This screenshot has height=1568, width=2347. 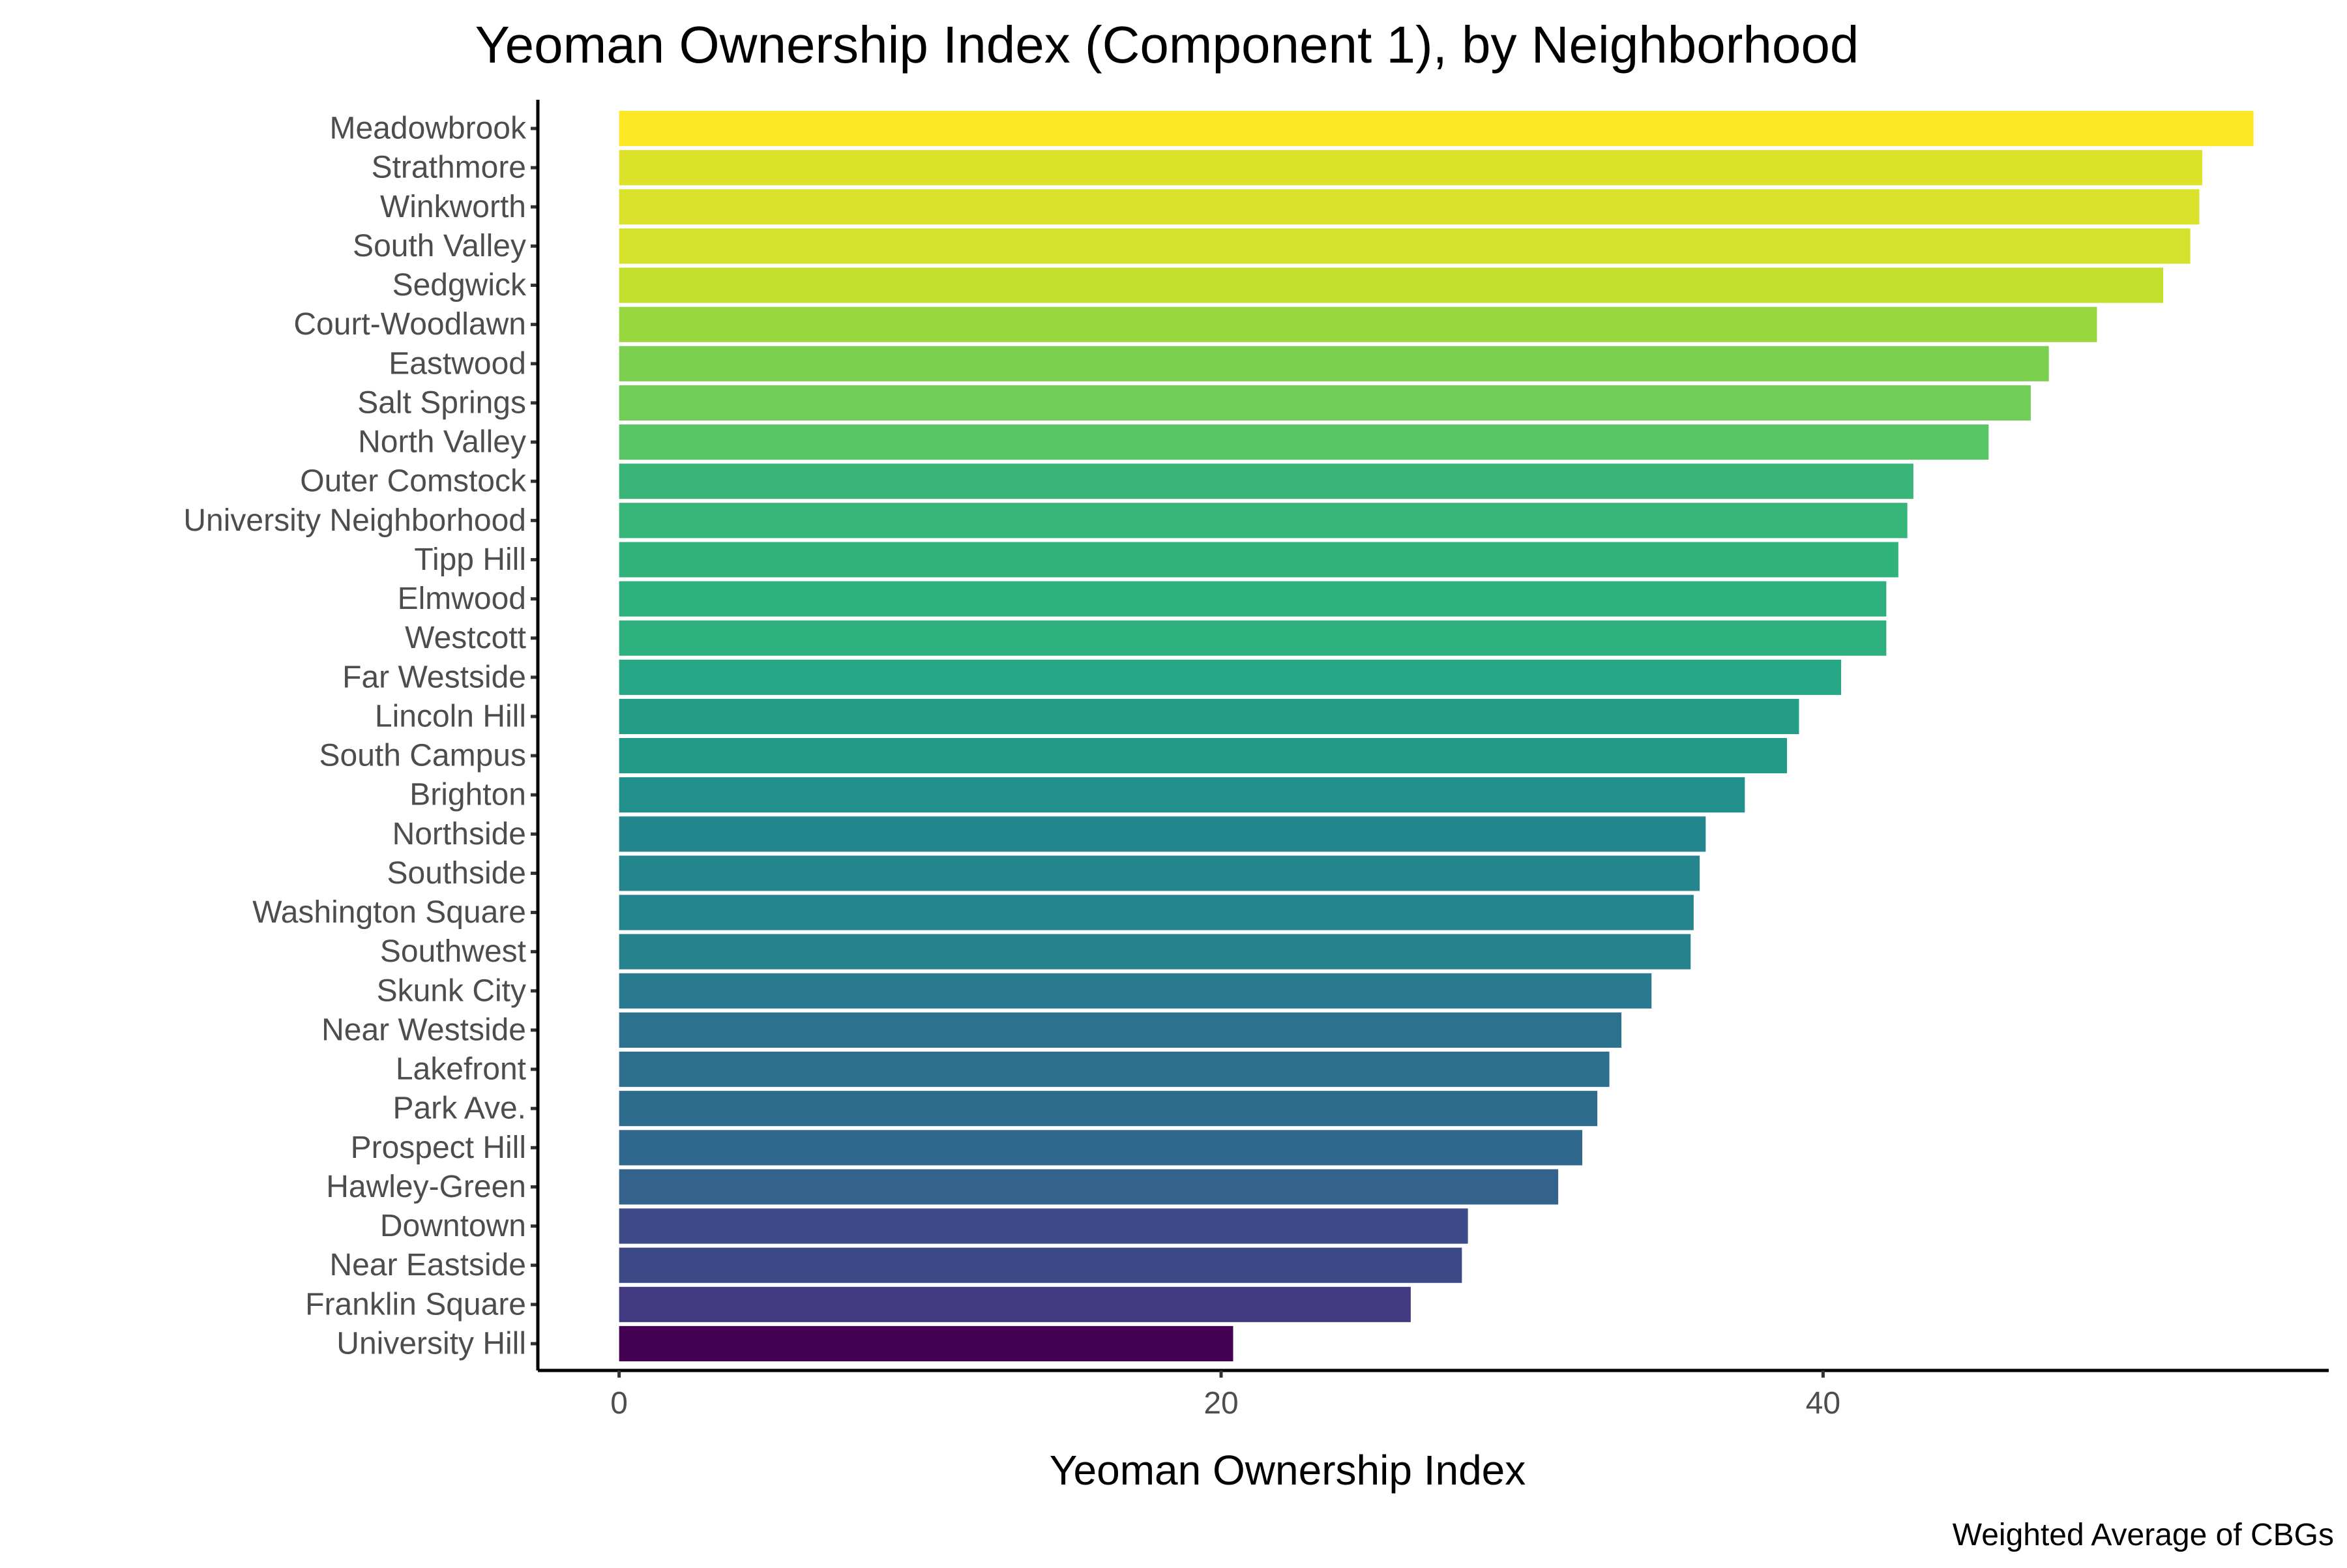 I want to click on bar-tipp-hill, so click(x=1258, y=560).